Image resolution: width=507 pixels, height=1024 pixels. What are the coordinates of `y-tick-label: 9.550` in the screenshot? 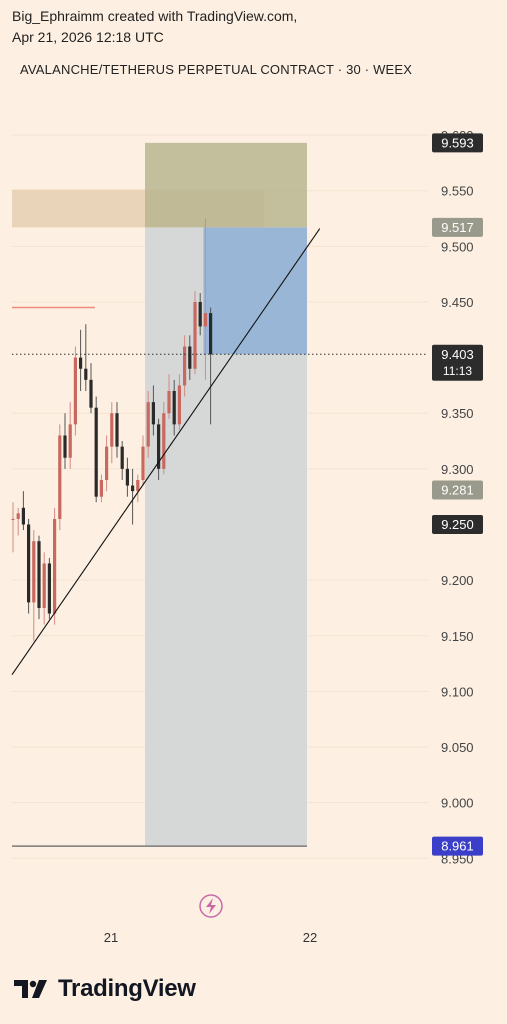 It's located at (457, 191).